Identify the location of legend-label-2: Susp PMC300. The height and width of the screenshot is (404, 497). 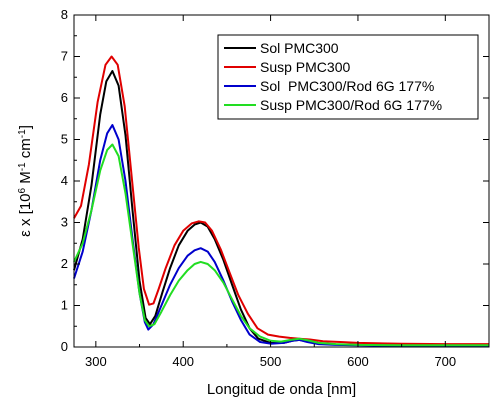
(305, 67).